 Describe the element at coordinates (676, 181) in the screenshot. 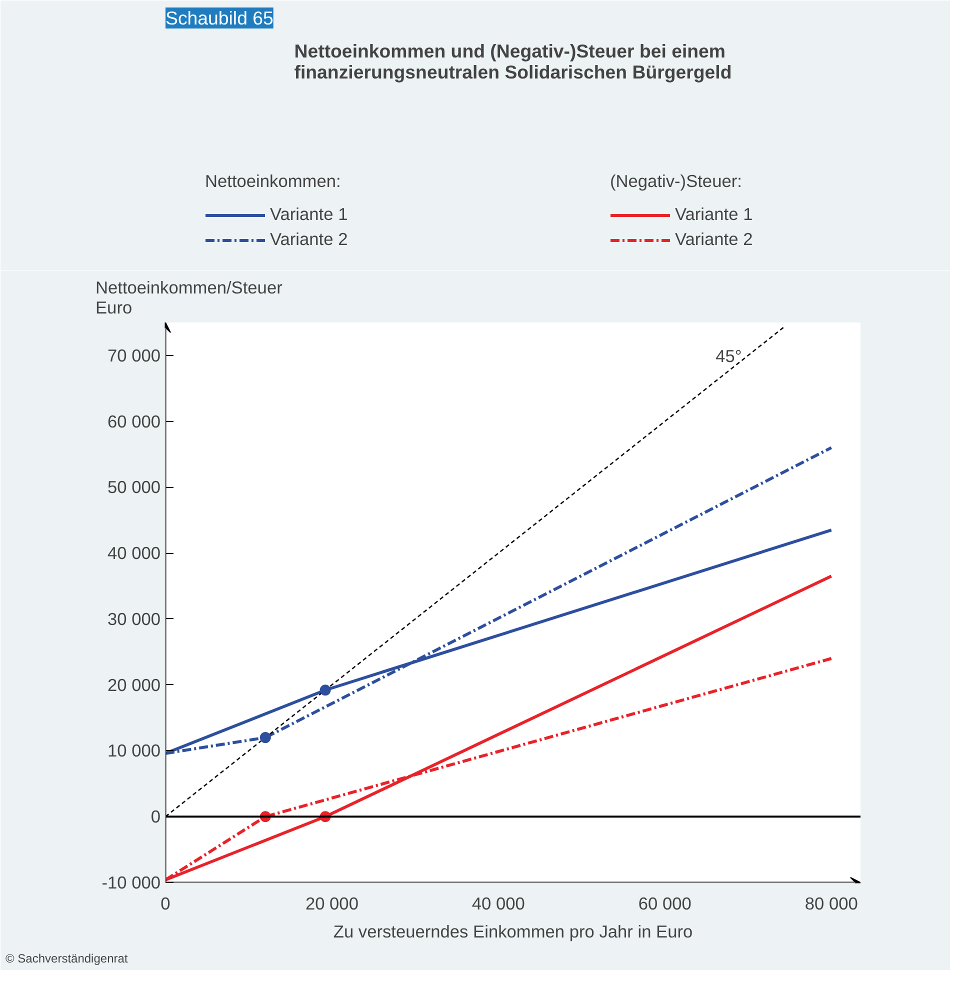

I see `text: (Negativ-)Steuer:` at that location.